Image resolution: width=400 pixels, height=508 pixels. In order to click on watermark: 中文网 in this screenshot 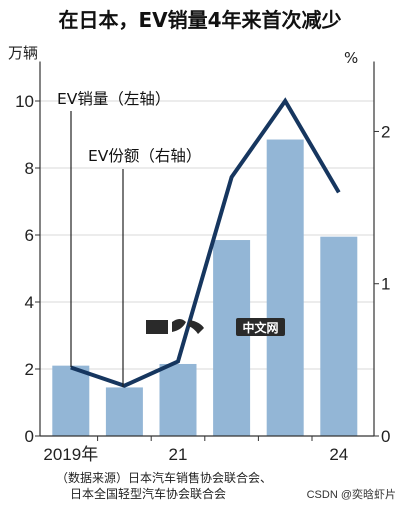, I will do `click(215, 327)`.